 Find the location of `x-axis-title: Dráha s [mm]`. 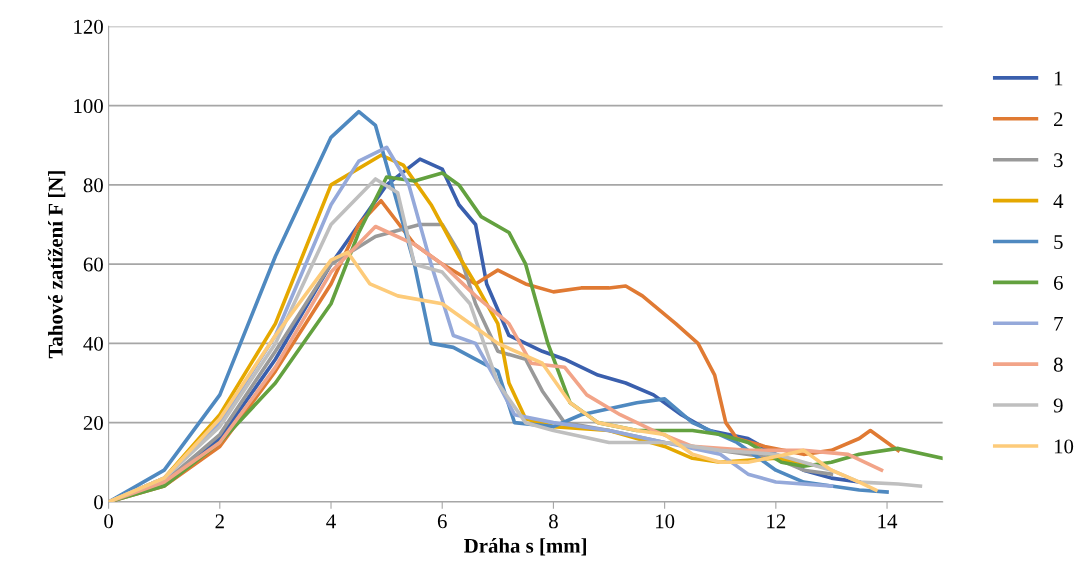

x-axis-title: Dráha s [mm] is located at coordinates (525, 547).